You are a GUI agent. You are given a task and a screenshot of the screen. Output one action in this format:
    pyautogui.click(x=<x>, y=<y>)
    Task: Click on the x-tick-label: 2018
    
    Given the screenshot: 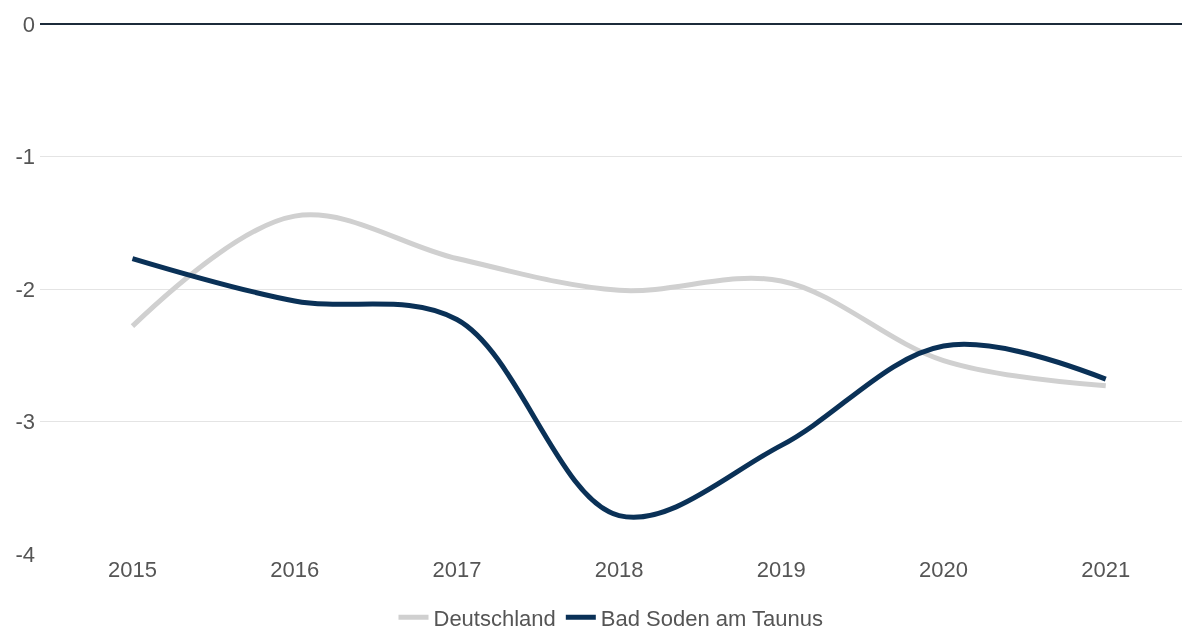 What is the action you would take?
    pyautogui.click(x=619, y=569)
    